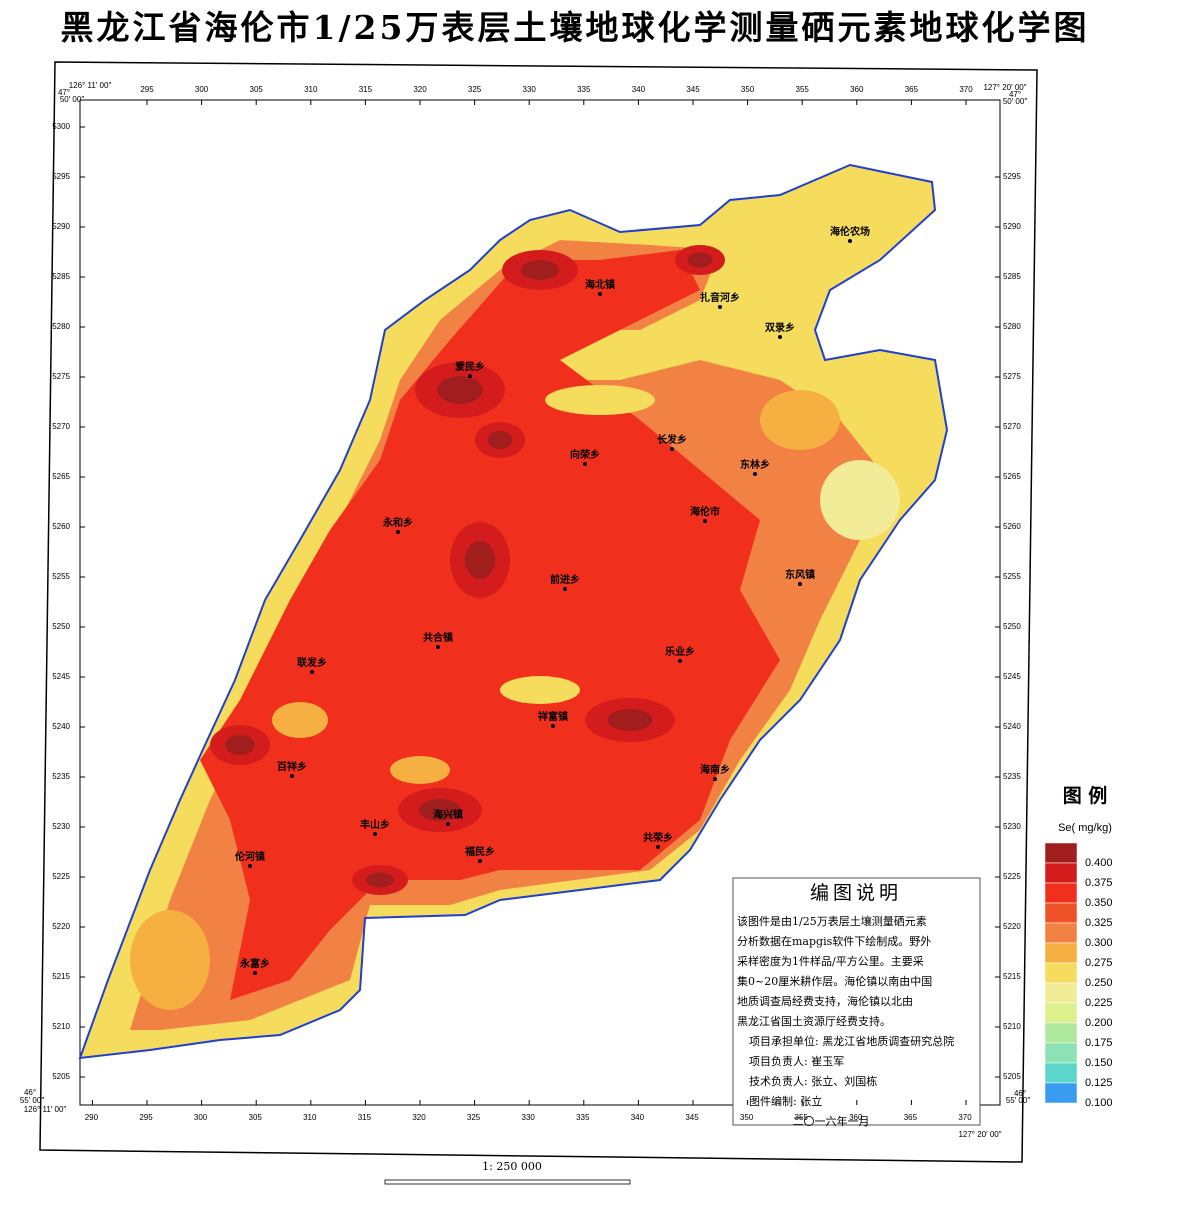  What do you see at coordinates (1099, 1103) in the screenshot?
I see `legend-label: 0.100` at bounding box center [1099, 1103].